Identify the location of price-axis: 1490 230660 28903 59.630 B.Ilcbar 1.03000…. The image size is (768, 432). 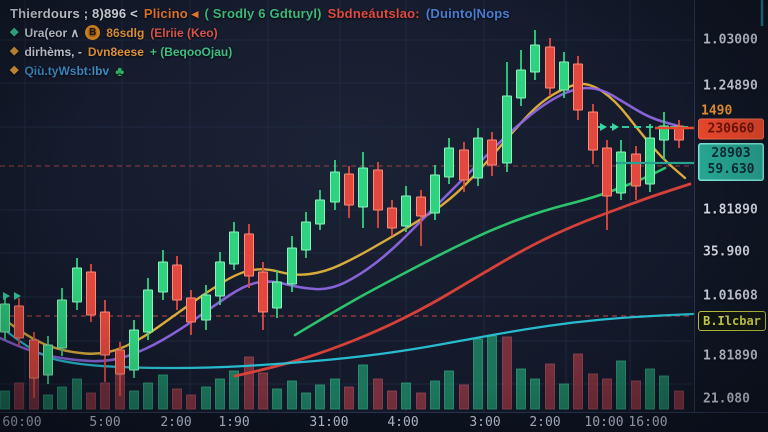
(731, 206).